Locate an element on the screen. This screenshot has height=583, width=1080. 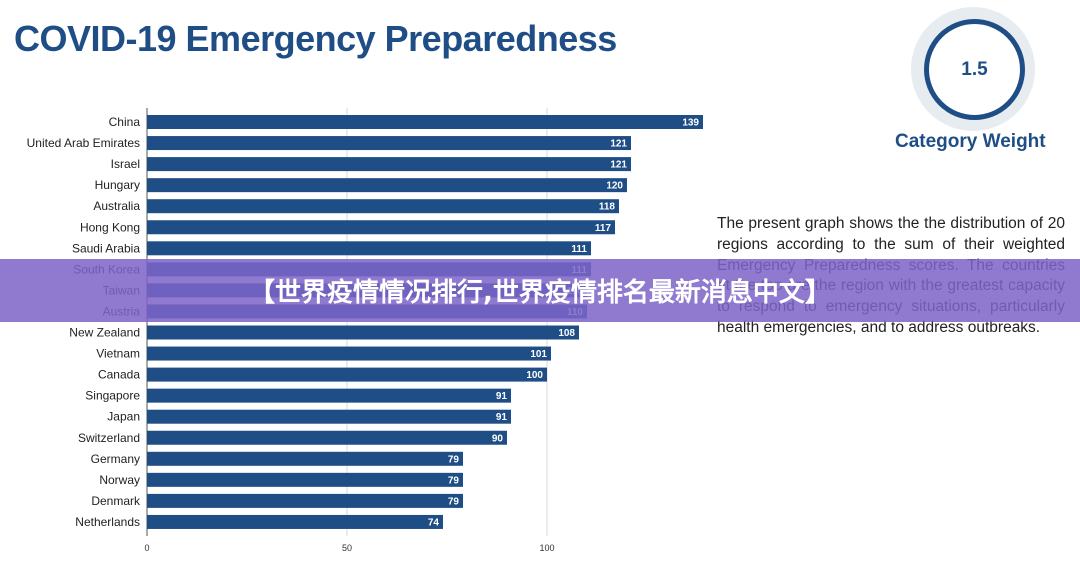
value-label: 120 is located at coordinates (614, 186).